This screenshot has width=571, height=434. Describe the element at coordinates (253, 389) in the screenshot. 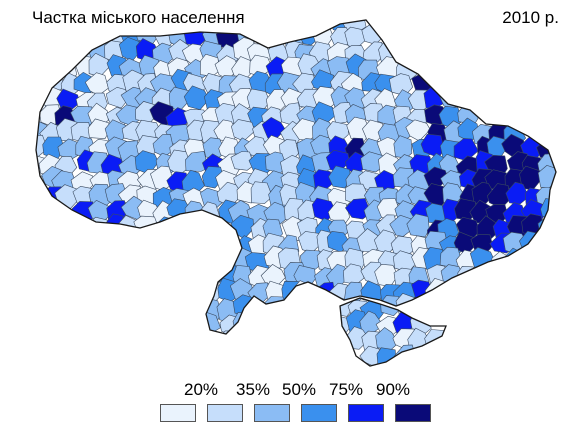

I see `legend-threshold-35: 35%` at that location.